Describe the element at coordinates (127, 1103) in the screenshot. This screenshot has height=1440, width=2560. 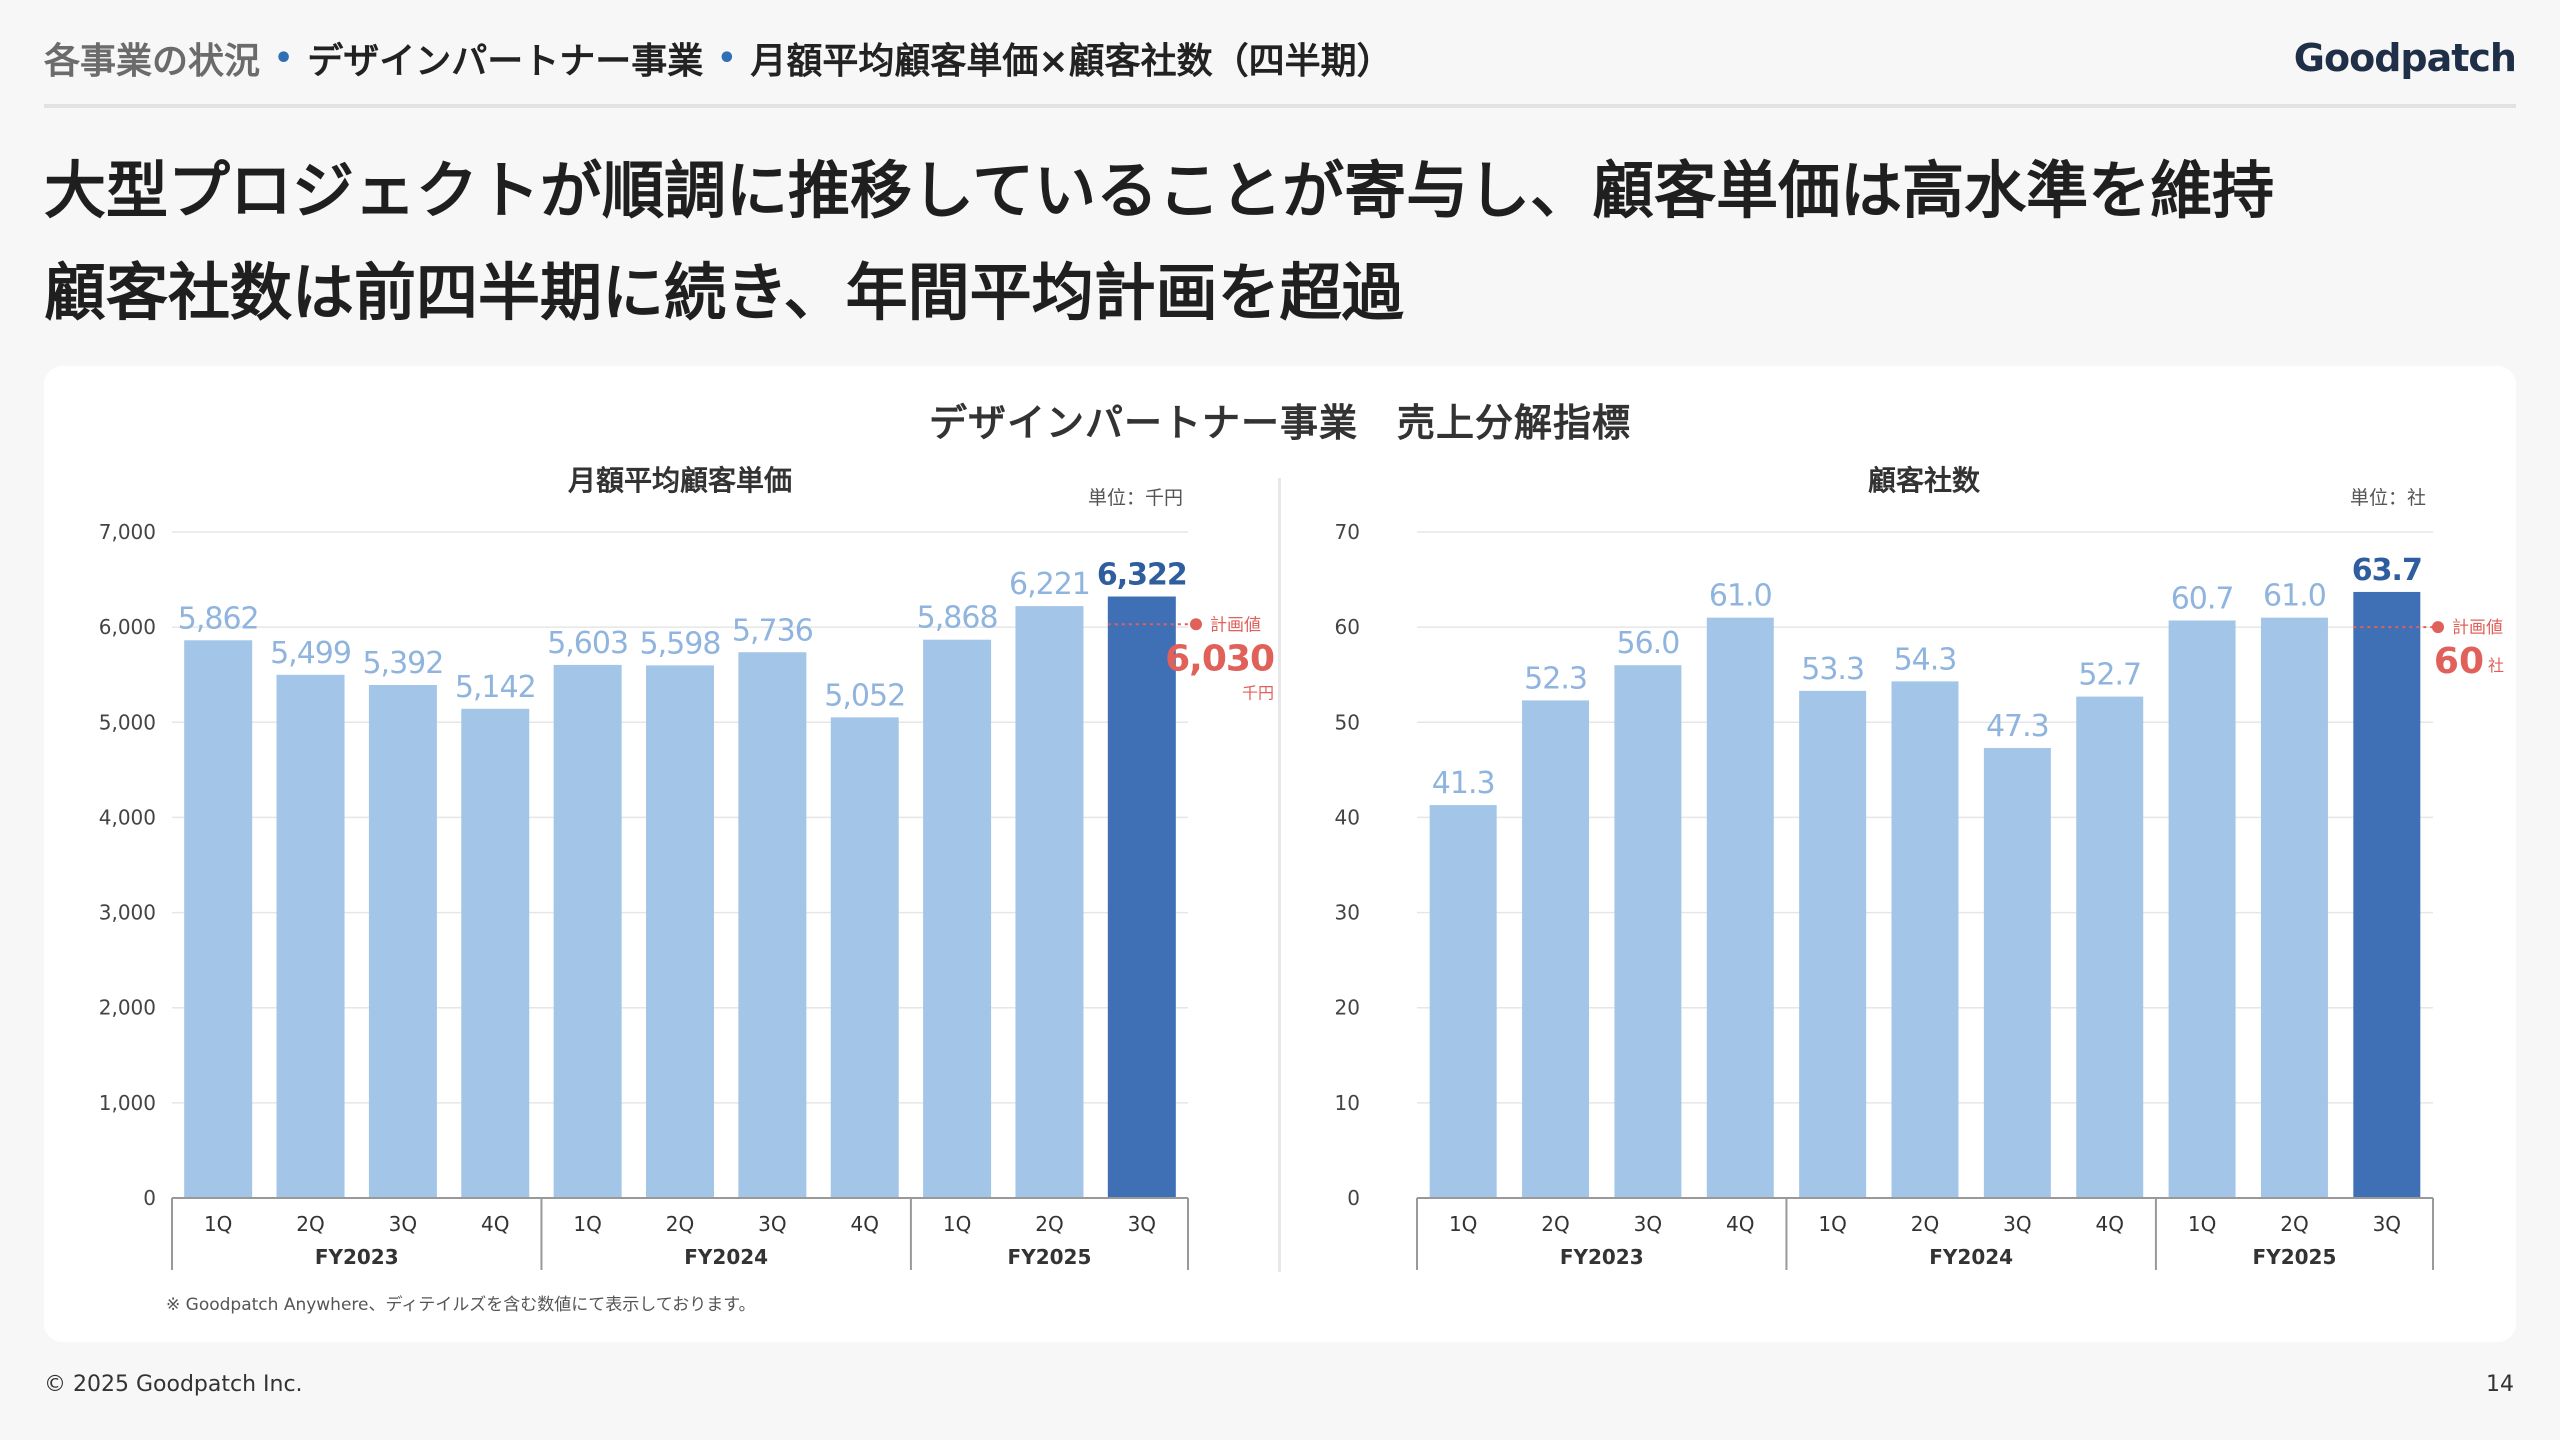
I see `y-tick-label: 1,000` at that location.